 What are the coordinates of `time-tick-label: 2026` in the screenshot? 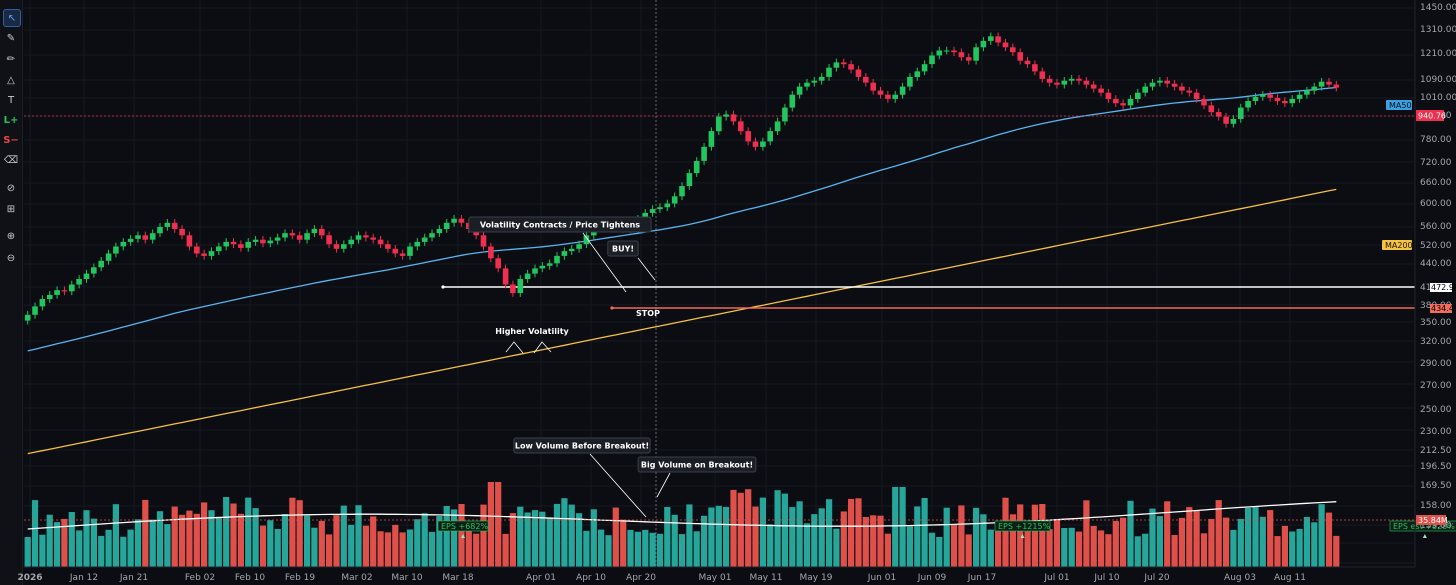 It's located at (29, 578).